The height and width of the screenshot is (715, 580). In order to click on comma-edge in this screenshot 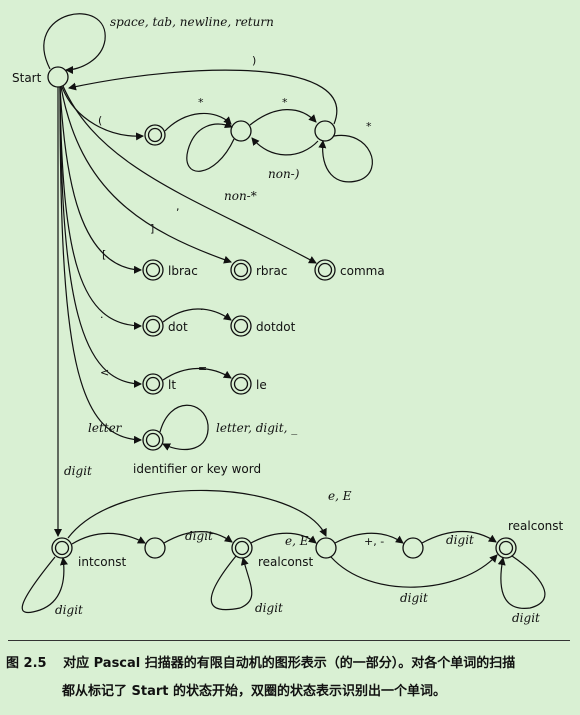, I will do `click(189, 174)`.